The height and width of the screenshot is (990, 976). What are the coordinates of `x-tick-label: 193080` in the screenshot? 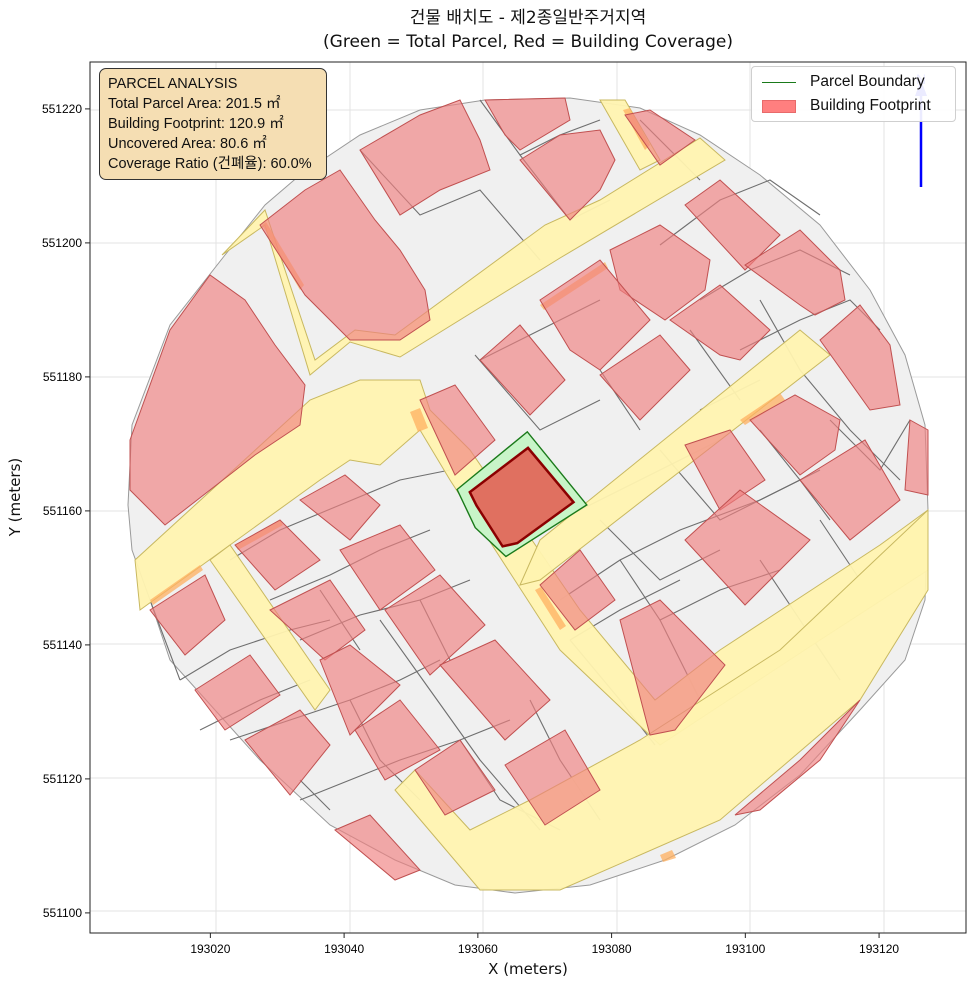 It's located at (612, 949).